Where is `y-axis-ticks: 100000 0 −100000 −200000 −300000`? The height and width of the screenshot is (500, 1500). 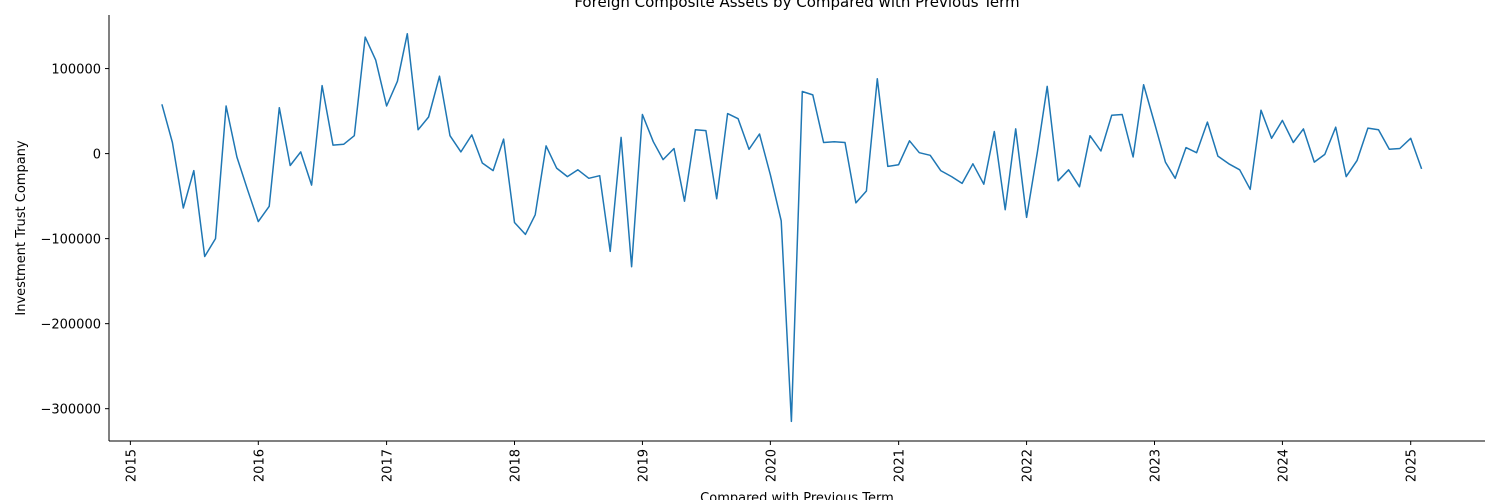
y-axis-ticks: 100000 0 −100000 −200000 −300000 is located at coordinates (74, 240).